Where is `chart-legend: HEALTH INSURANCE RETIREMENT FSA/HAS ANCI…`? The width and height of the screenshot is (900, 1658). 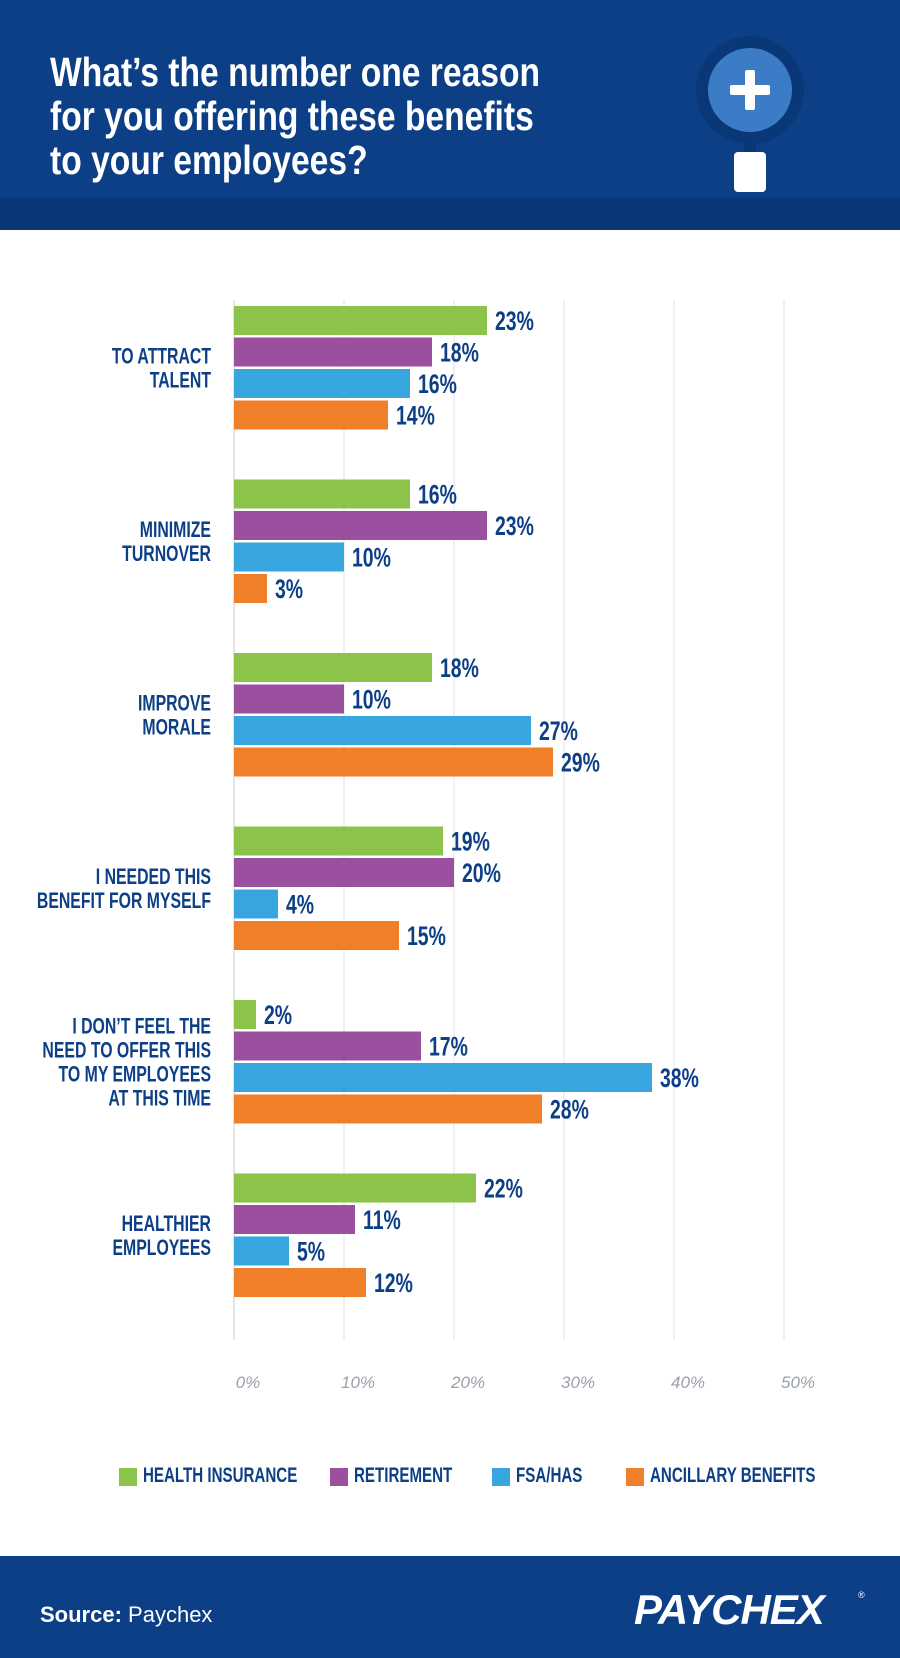 chart-legend: HEALTH INSURANCE RETIREMENT FSA/HAS ANCI… is located at coordinates (450, 1477).